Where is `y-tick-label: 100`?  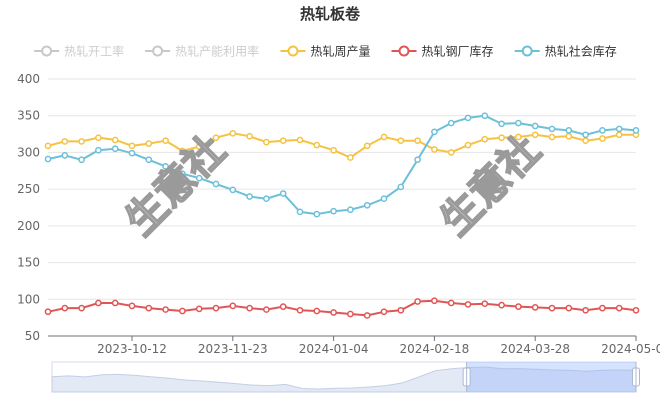
y-tick-label: 100 is located at coordinates (28, 299).